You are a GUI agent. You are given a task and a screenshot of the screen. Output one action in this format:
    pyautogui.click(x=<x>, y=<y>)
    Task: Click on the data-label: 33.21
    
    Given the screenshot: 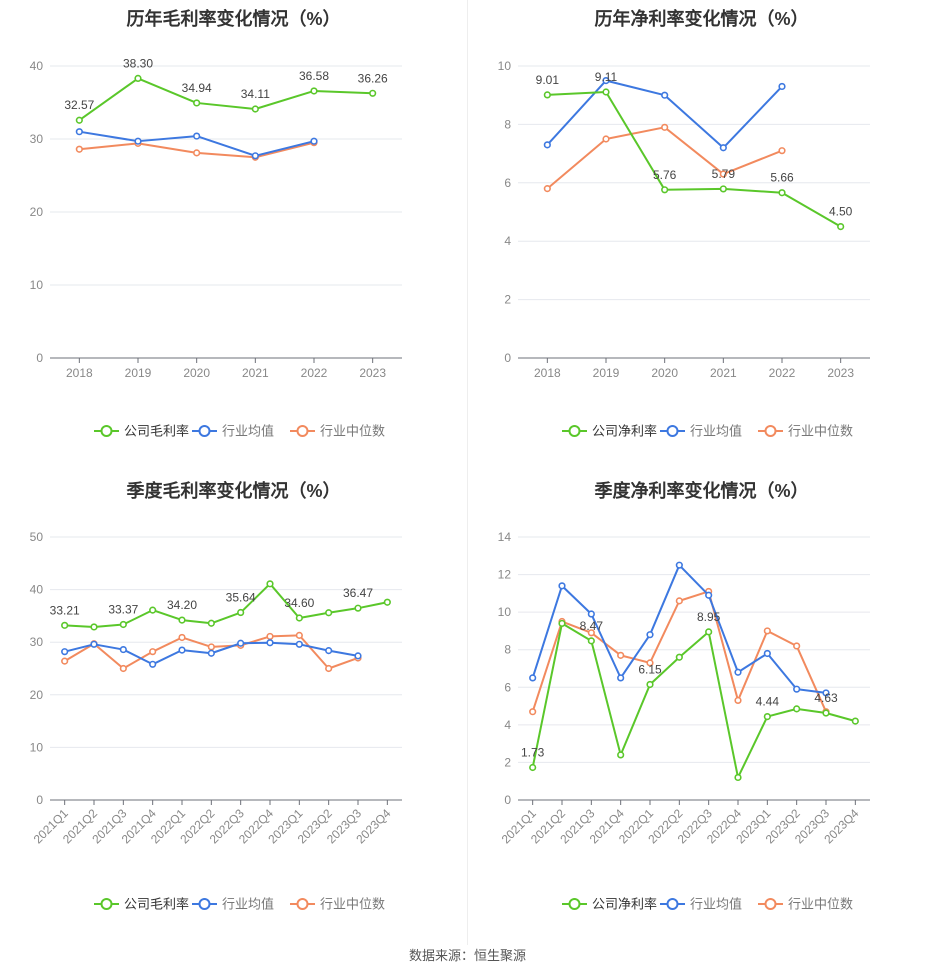 What is the action you would take?
    pyautogui.click(x=65, y=610)
    